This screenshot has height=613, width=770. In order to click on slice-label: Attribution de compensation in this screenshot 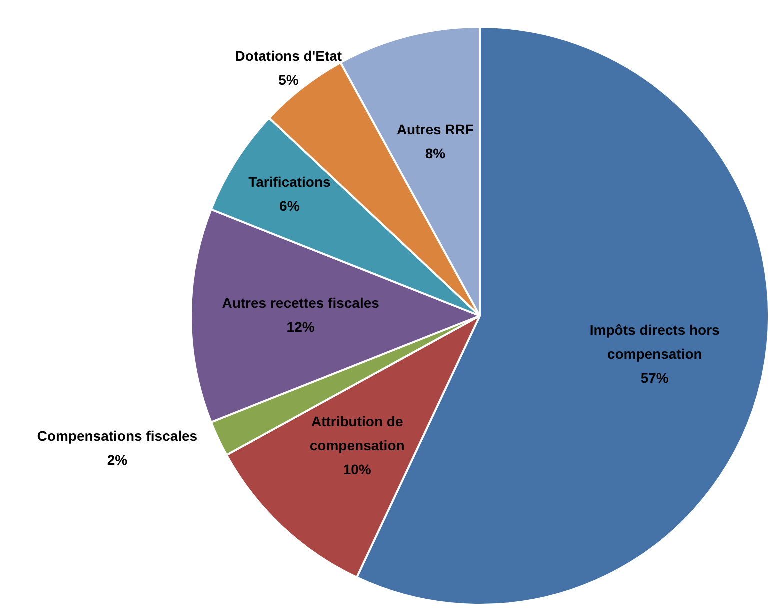, I will do `click(357, 433)`.